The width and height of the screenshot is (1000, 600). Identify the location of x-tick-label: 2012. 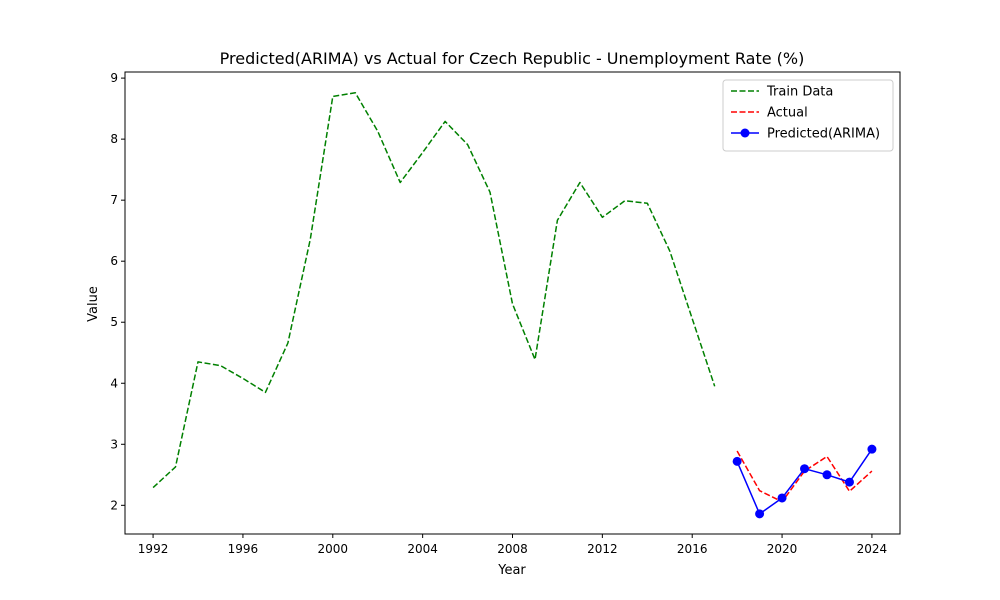
(602, 549).